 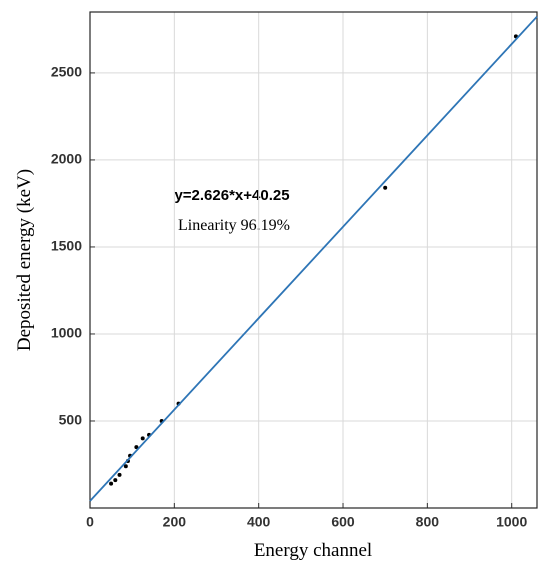 What do you see at coordinates (511, 522) in the screenshot?
I see `x-tick-label: 1000` at bounding box center [511, 522].